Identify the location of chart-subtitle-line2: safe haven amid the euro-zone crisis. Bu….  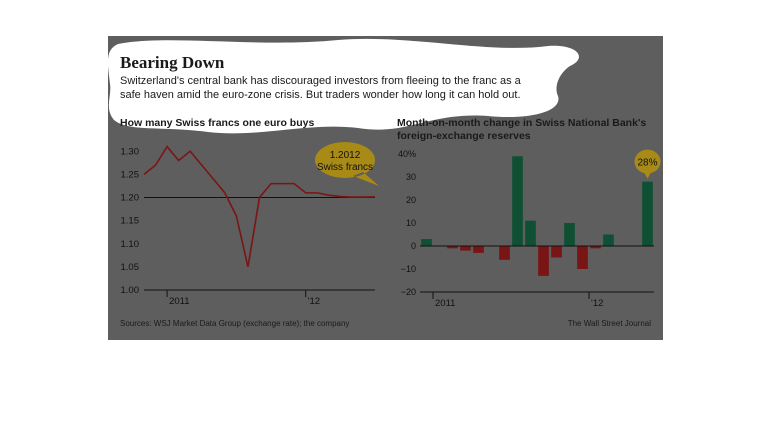
(320, 95).